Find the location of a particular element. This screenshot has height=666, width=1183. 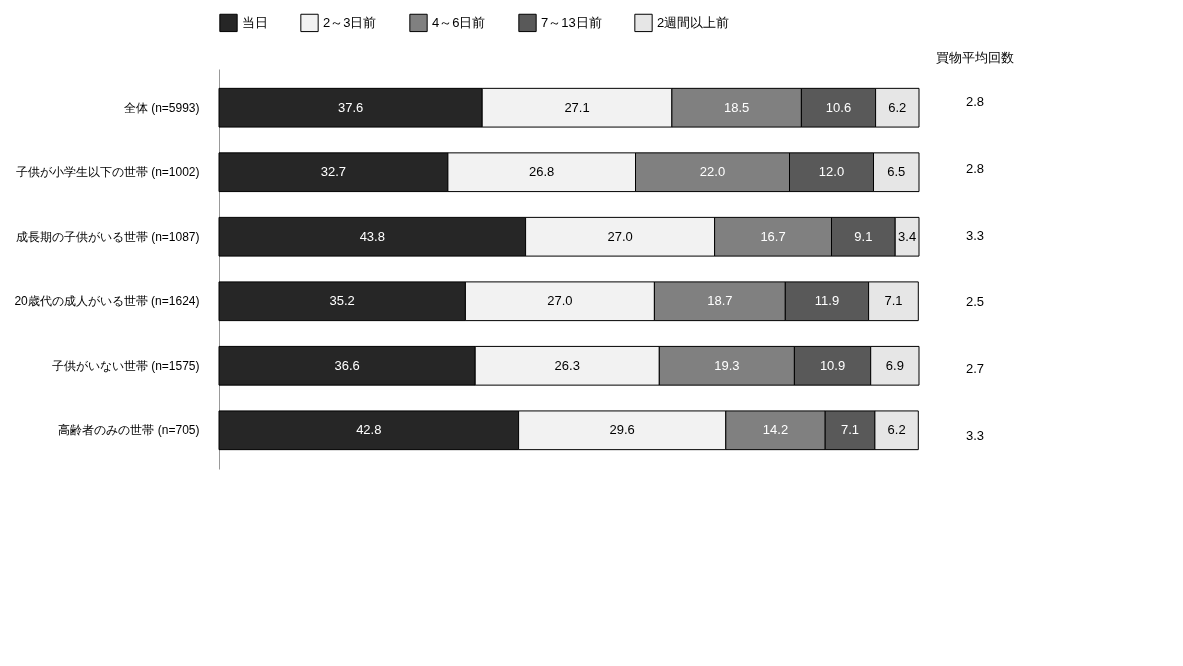

data-label: 32.7 is located at coordinates (333, 172).